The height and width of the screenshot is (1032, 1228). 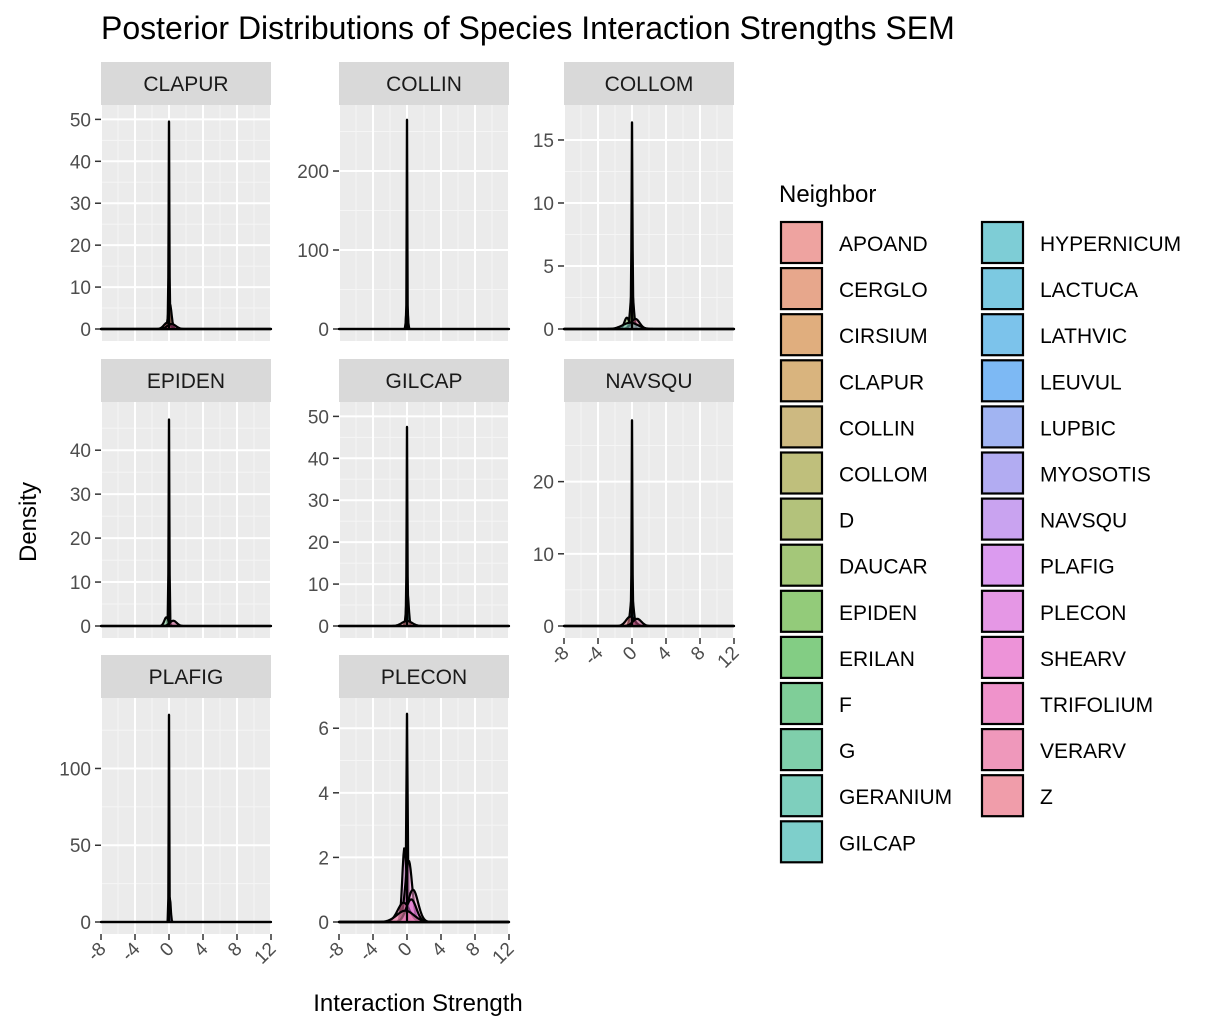 I want to click on legend-label: LATHVIC, so click(x=1083, y=336).